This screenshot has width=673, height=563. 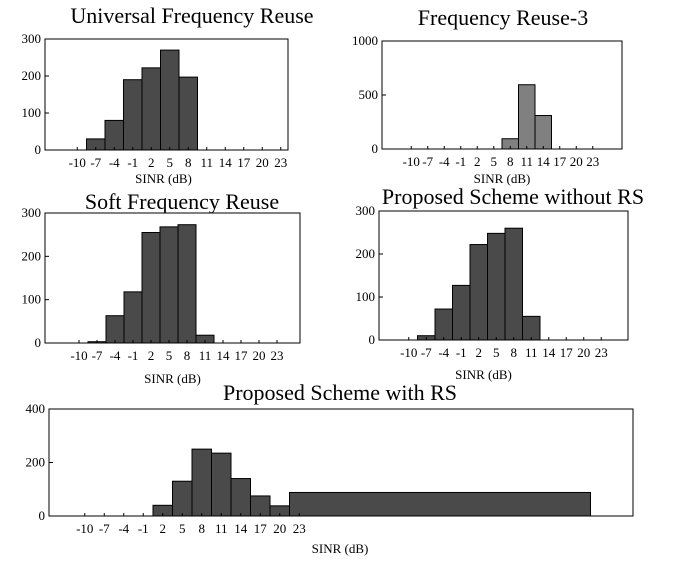 I want to click on chart-1-ytick-label: 300, so click(x=32, y=38).